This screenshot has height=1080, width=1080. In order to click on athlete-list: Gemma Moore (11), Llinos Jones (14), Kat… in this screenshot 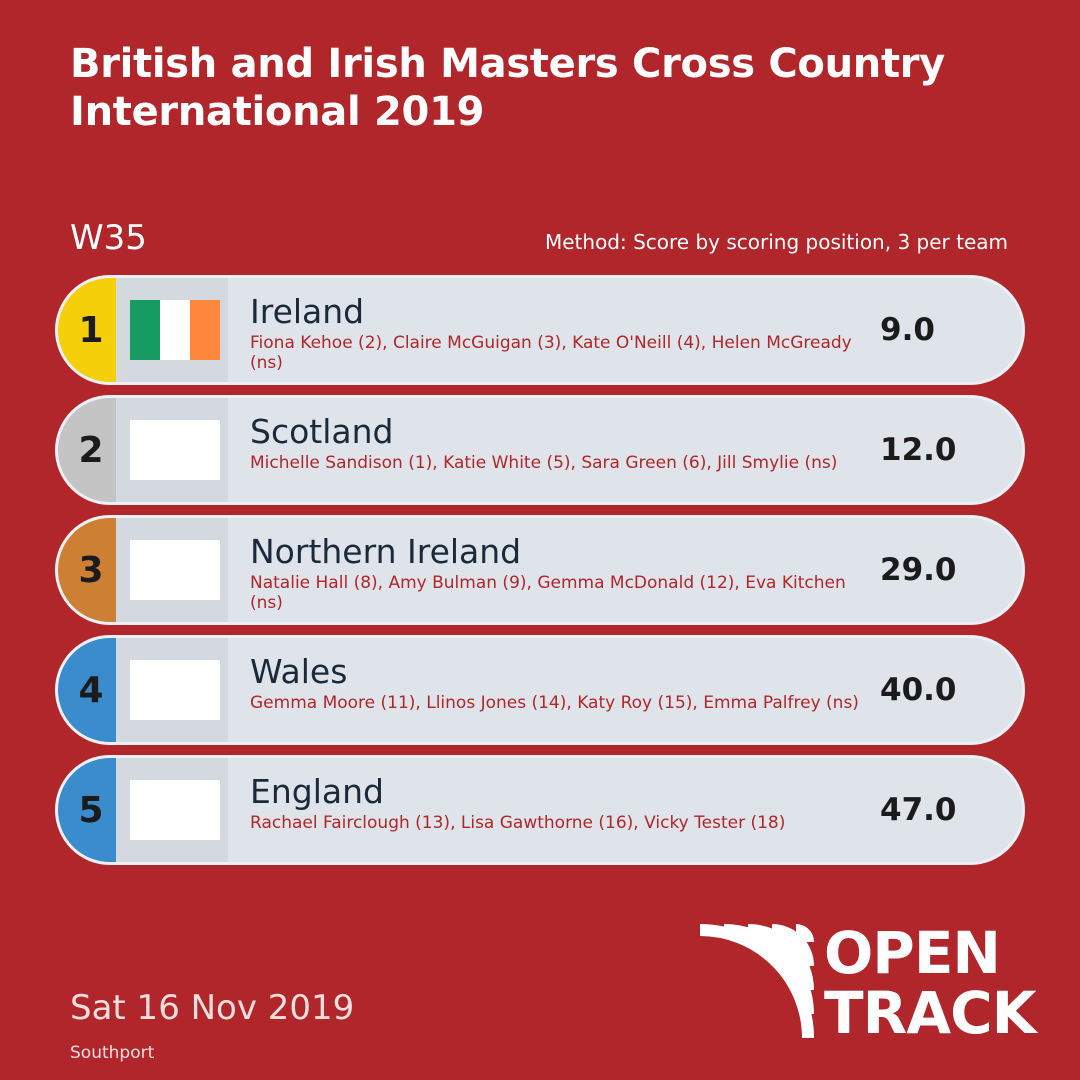, I will do `click(554, 703)`.